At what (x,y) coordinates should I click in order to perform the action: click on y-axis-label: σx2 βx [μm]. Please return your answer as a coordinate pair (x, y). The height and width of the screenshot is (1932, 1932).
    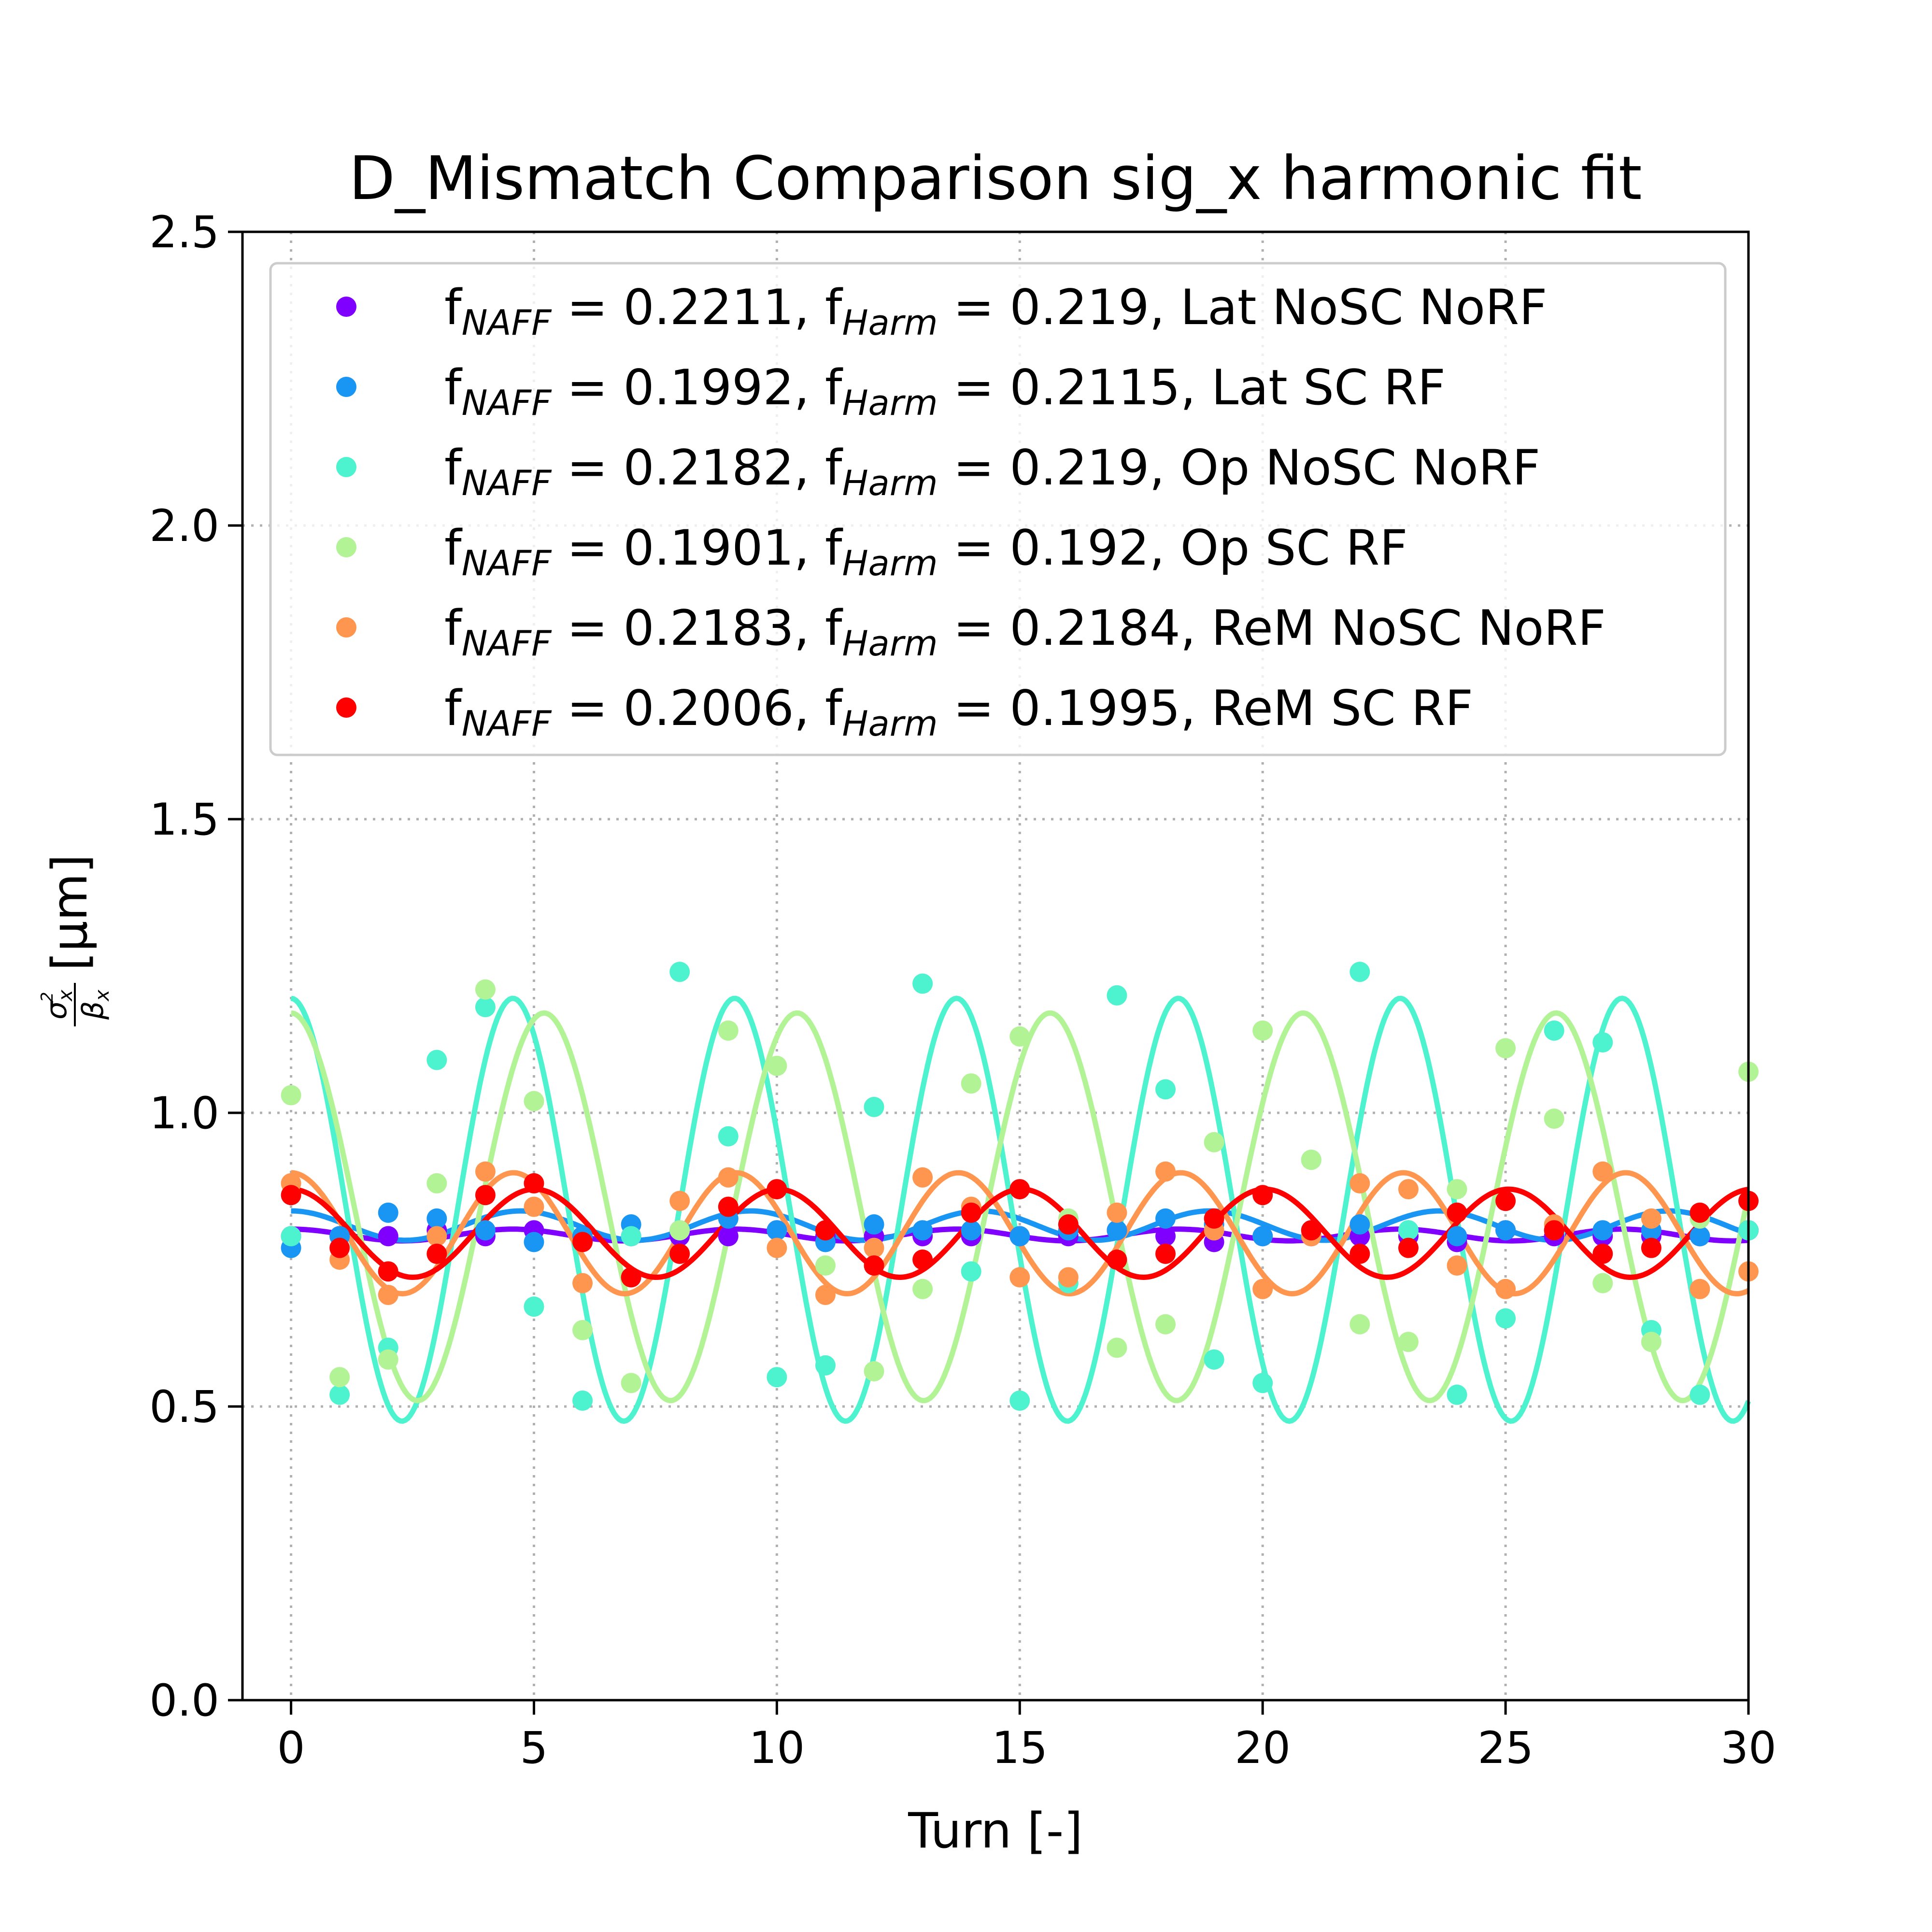
    Looking at the image, I should click on (76, 940).